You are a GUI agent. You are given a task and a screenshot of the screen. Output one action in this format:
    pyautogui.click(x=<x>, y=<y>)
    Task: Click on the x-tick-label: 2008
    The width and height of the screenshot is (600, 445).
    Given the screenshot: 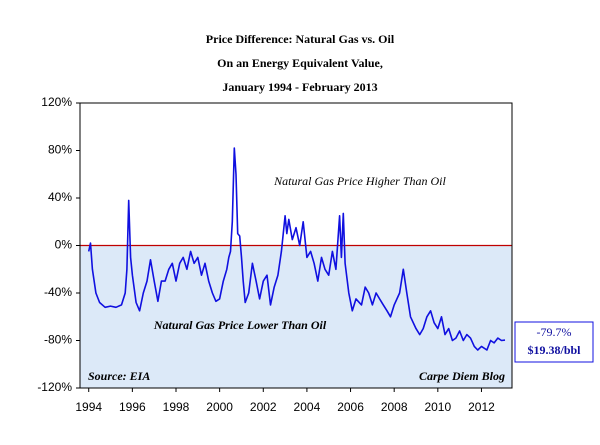 What is the action you would take?
    pyautogui.click(x=394, y=407)
    